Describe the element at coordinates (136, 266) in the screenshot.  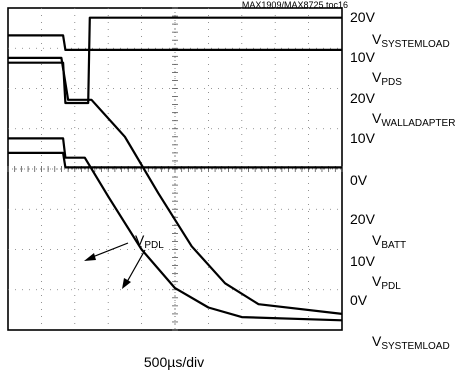
I see `vpdl-arrow-right` at that location.